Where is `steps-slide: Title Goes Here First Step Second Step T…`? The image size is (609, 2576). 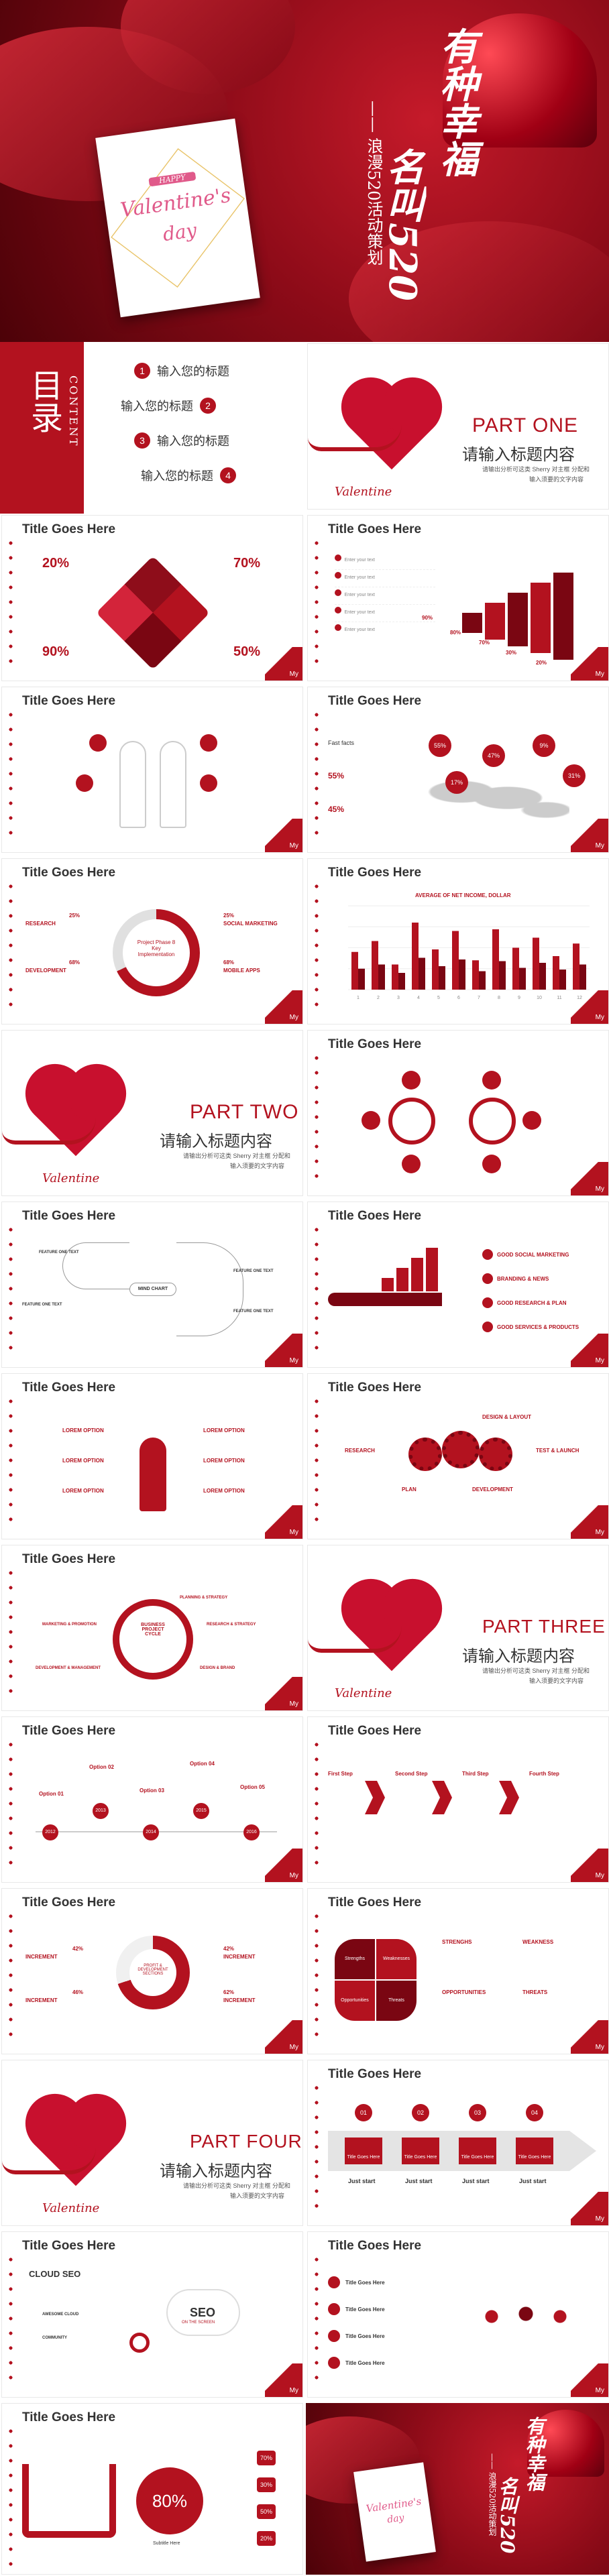
steps-slide: Title Goes Here First Step Second Step T… is located at coordinates (458, 1799).